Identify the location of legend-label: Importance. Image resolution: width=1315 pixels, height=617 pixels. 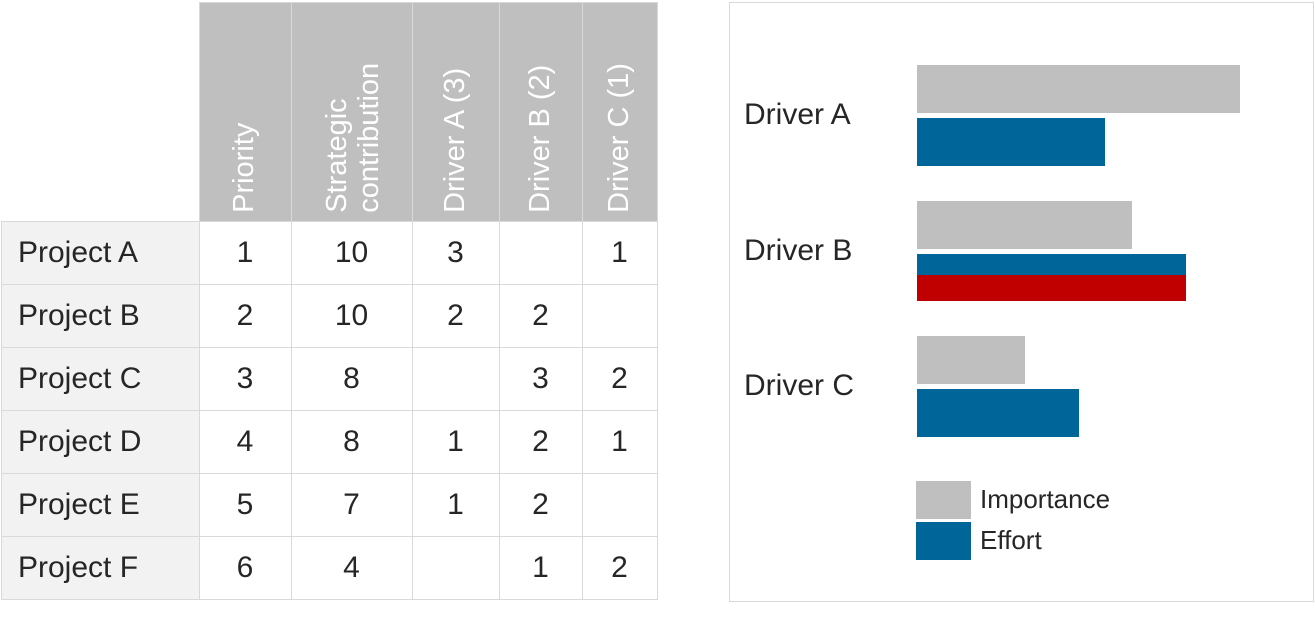
(1045, 499).